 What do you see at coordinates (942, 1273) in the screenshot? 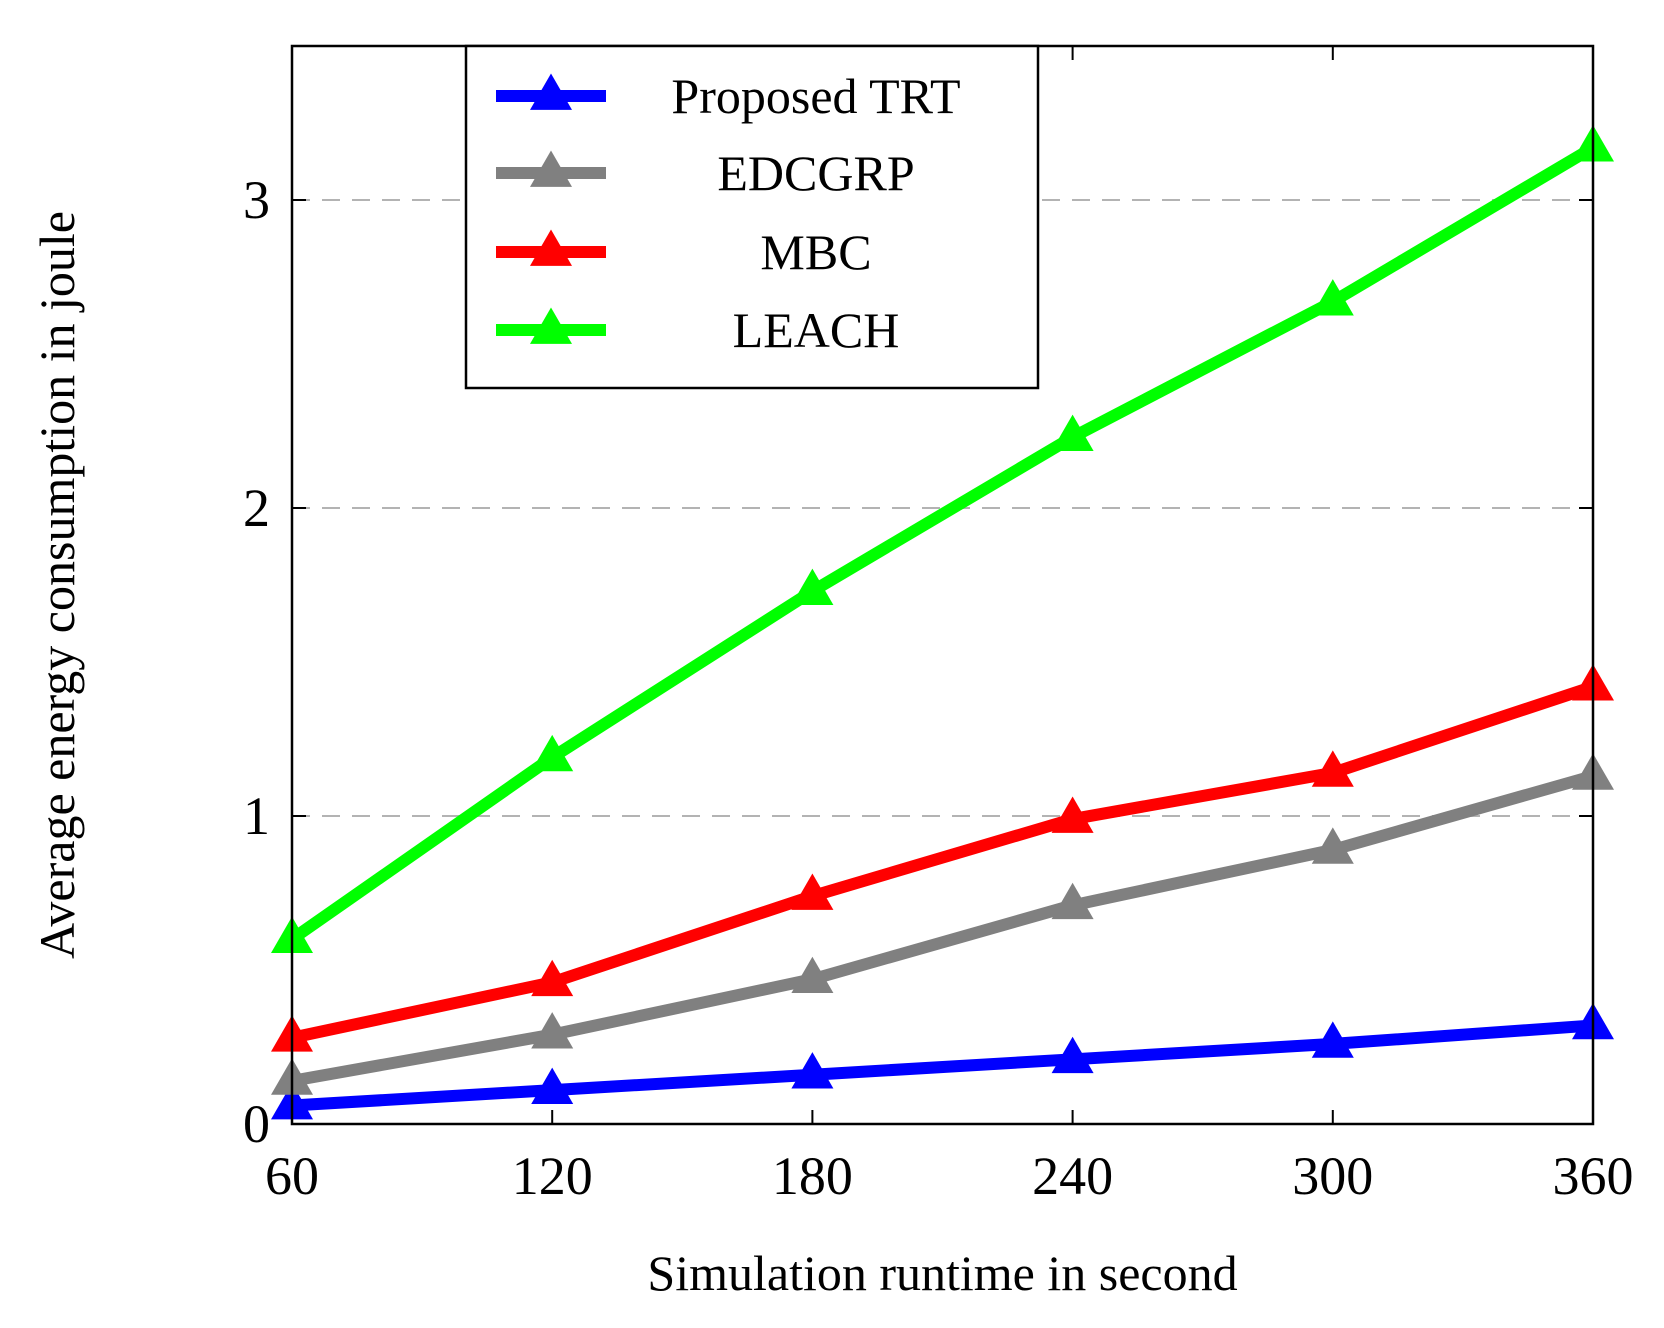
I see `x-axis-title: Simulation runtime in second` at bounding box center [942, 1273].